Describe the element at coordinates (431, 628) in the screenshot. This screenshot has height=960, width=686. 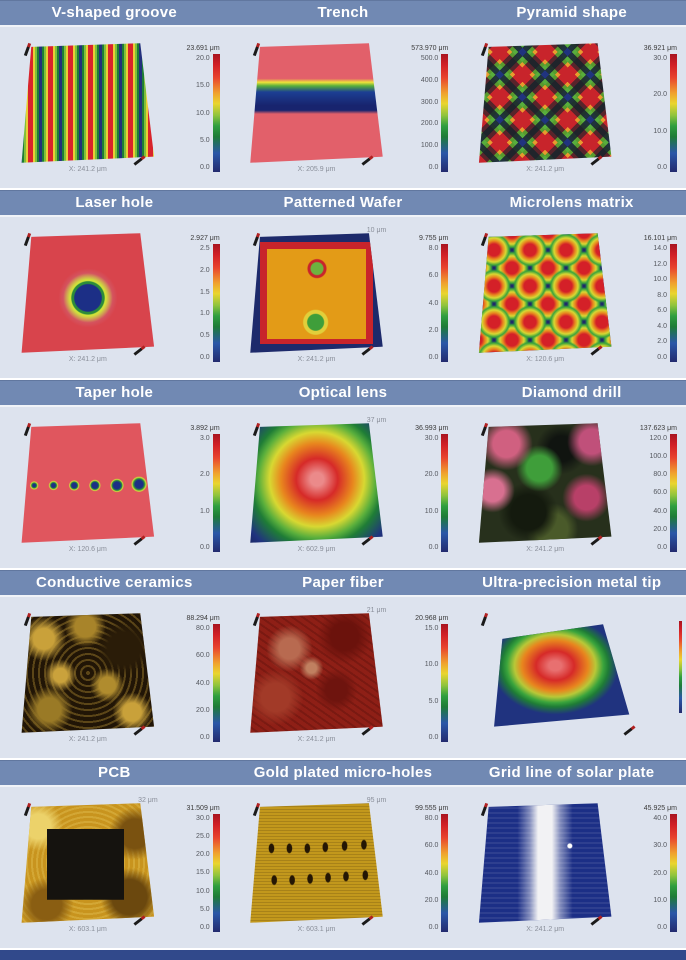
I see `colorbar-tick: 15.0` at that location.